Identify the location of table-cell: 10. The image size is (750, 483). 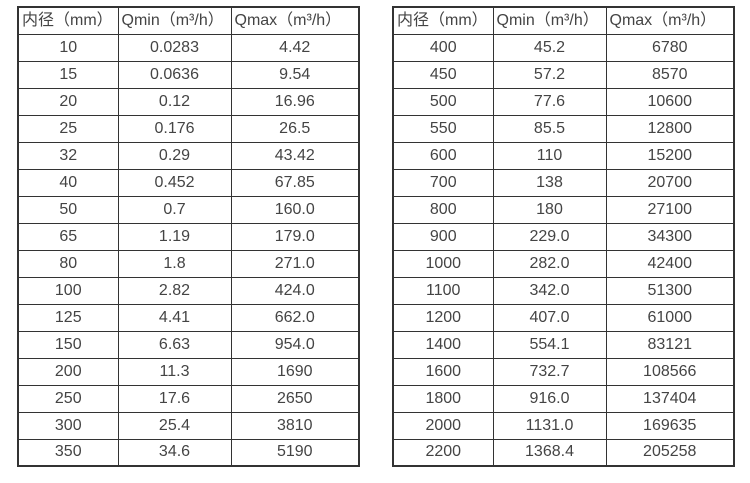
(68, 47).